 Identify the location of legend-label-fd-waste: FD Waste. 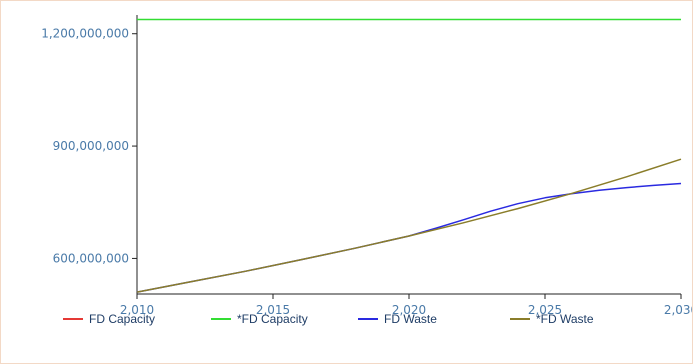
(410, 319).